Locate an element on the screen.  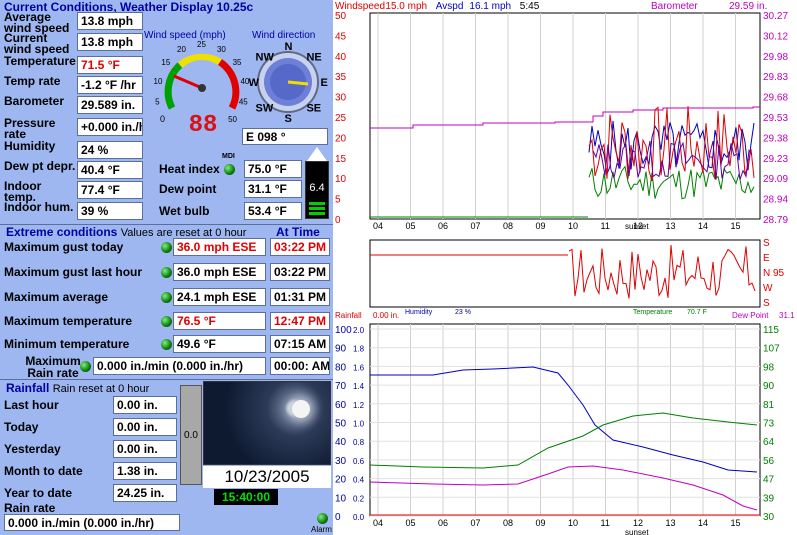
extremes-subtitle: Values are reset at 0 hour is located at coordinates (183, 233).